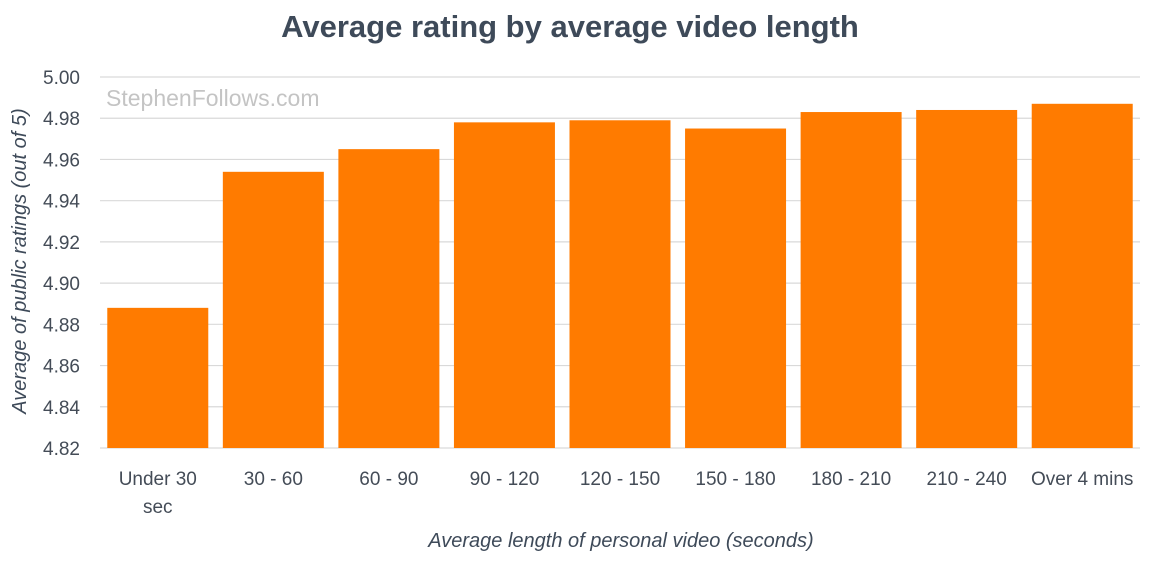  I want to click on y-tick-label: 4.90, so click(61, 284).